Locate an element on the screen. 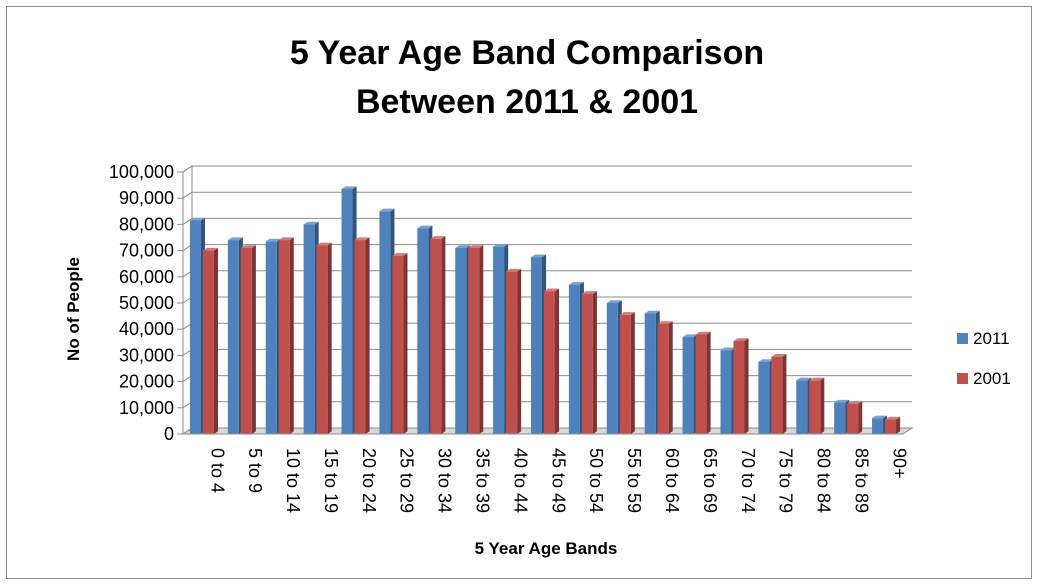 The height and width of the screenshot is (587, 1040). y-tick-label: 70,000 is located at coordinates (146, 251).